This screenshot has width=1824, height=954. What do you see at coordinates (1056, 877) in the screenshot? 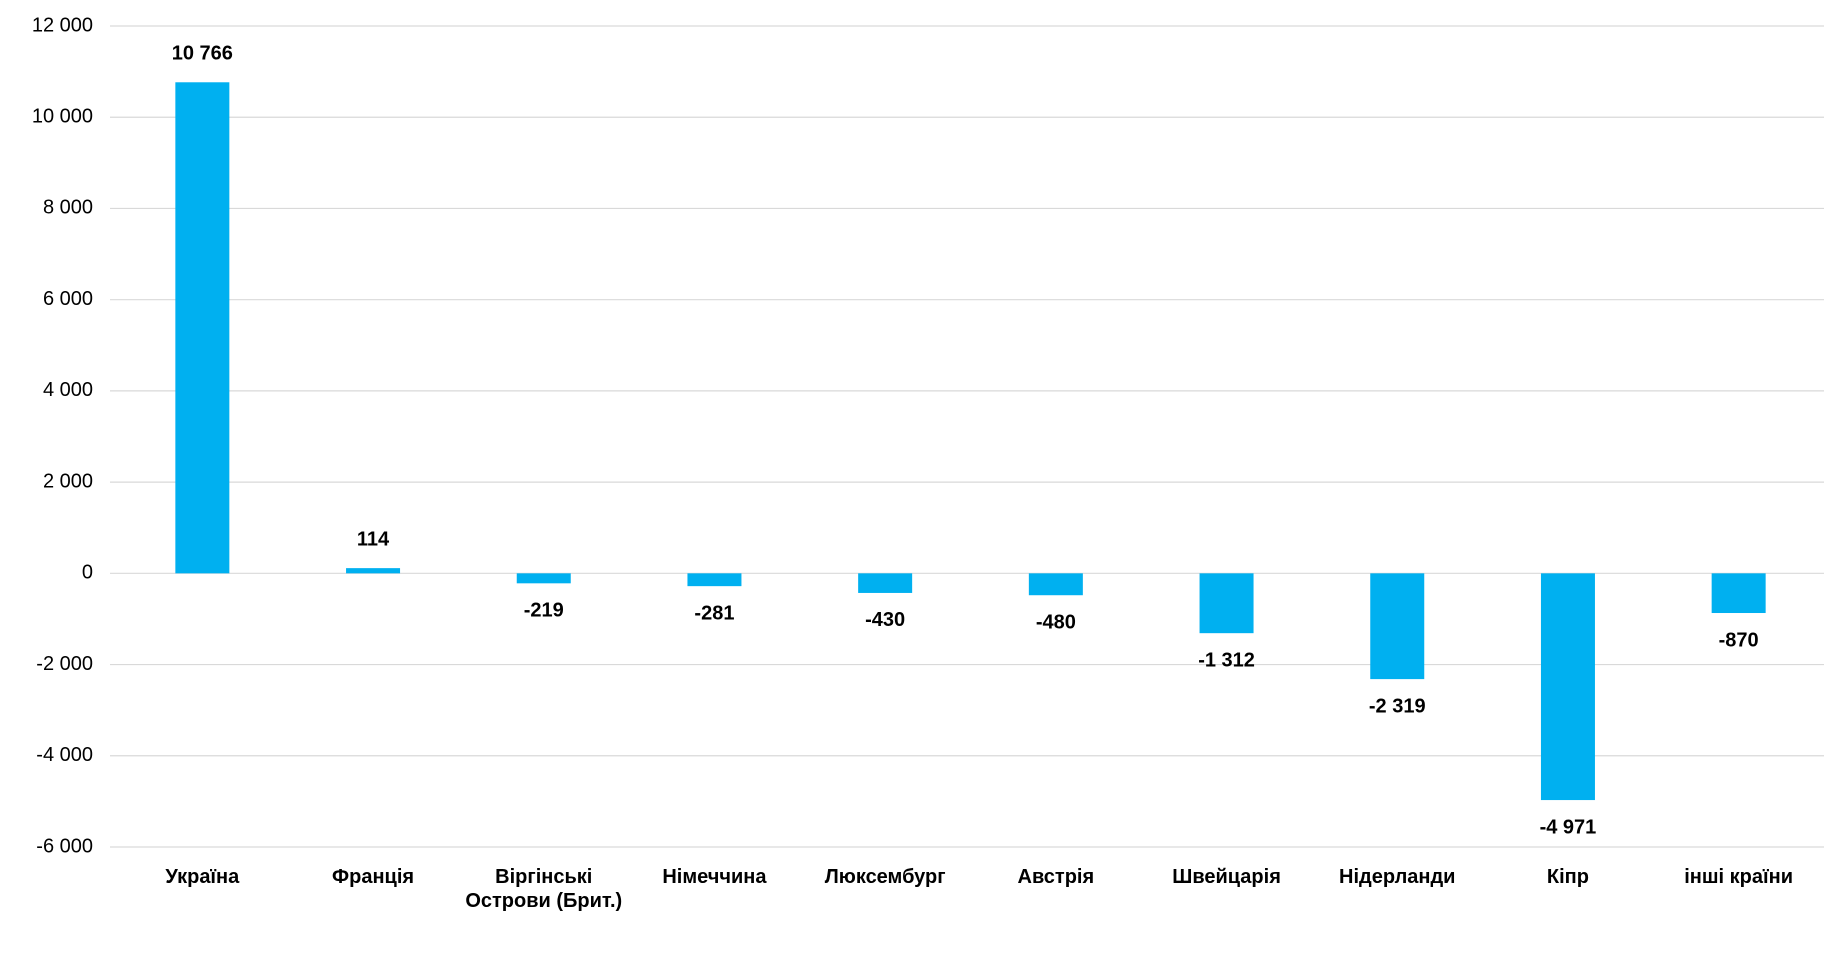
I see `x-tick-label: Австрія` at bounding box center [1056, 877].